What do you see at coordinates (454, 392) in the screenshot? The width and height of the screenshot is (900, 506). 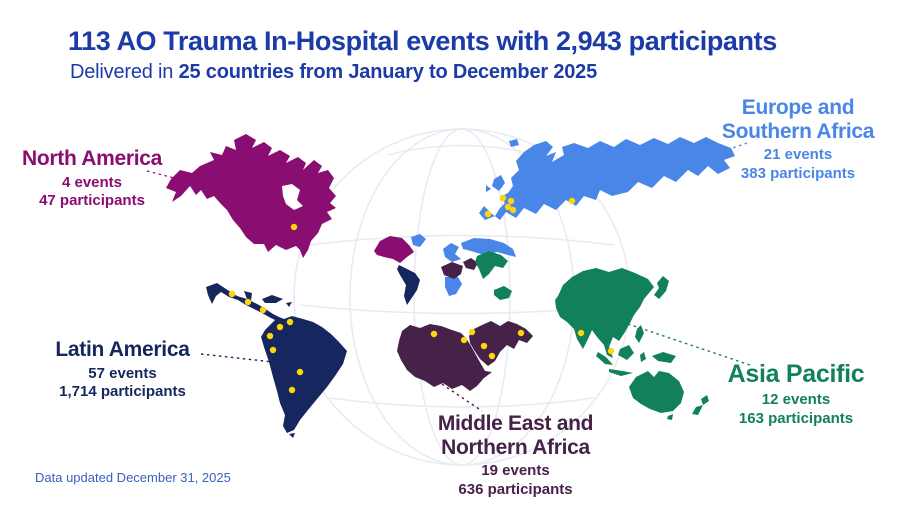 I see `leader-line-mena` at bounding box center [454, 392].